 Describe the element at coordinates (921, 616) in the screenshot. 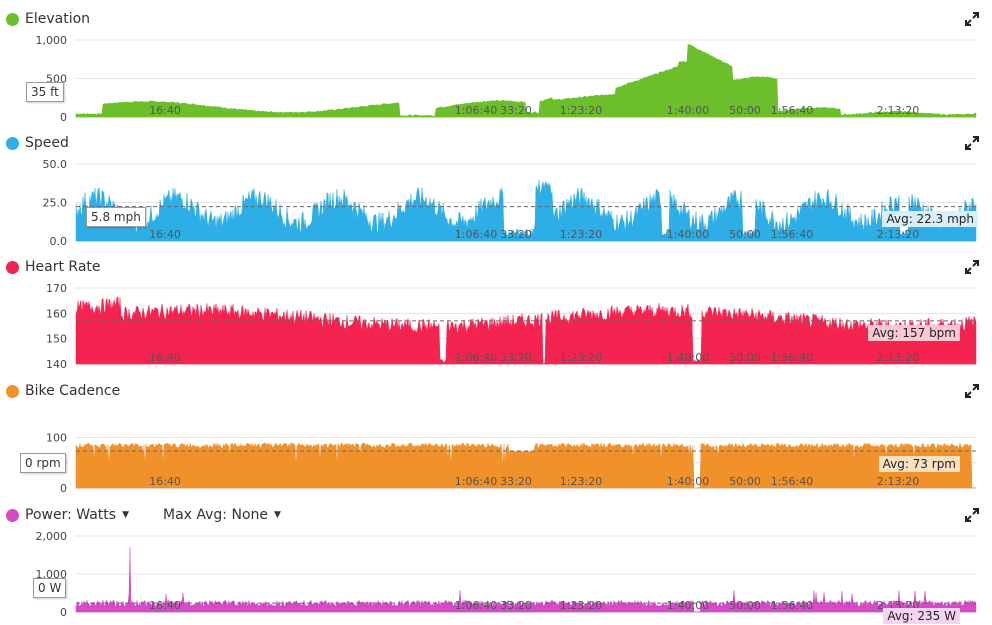

I see `avg-label: Avg: 235 W` at that location.